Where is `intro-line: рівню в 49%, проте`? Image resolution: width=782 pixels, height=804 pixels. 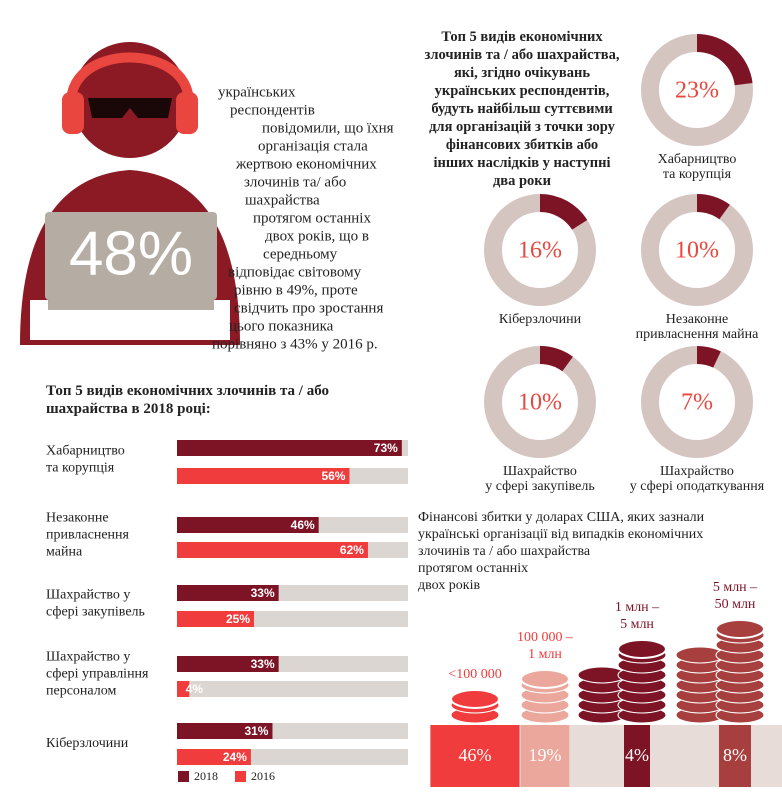
intro-line: рівню в 49%, проте is located at coordinates (296, 290).